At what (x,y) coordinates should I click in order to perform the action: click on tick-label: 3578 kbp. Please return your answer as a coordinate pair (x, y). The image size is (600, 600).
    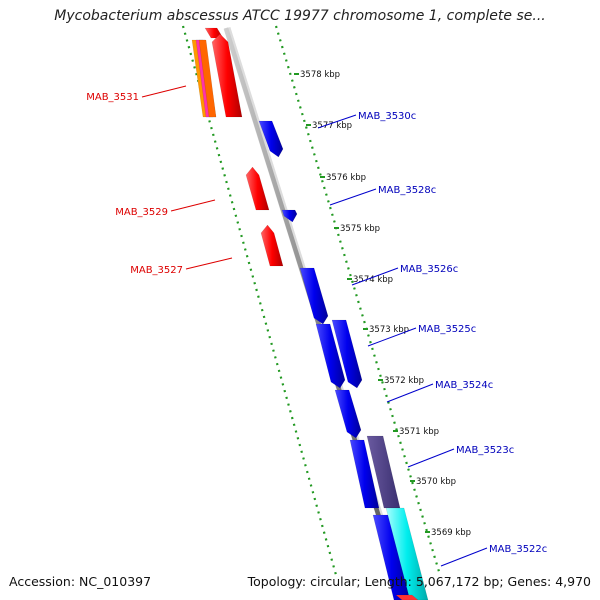
    Looking at the image, I should click on (320, 75).